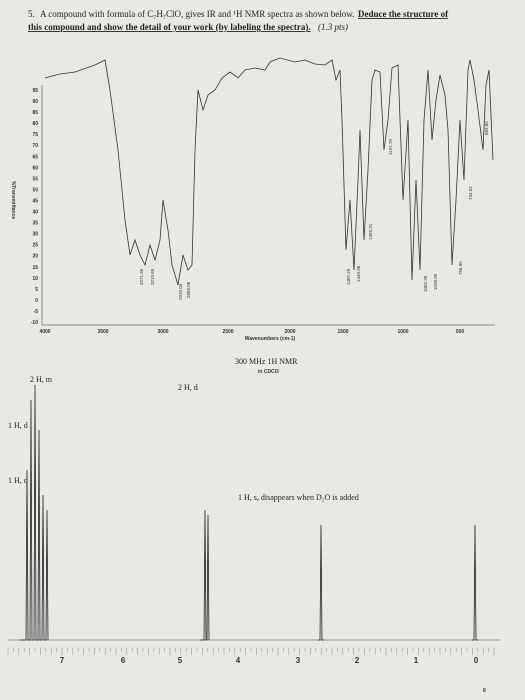 The image size is (525, 700). Describe the element at coordinates (35, 224) in the screenshot. I see `ir-y-tick: 35` at that location.